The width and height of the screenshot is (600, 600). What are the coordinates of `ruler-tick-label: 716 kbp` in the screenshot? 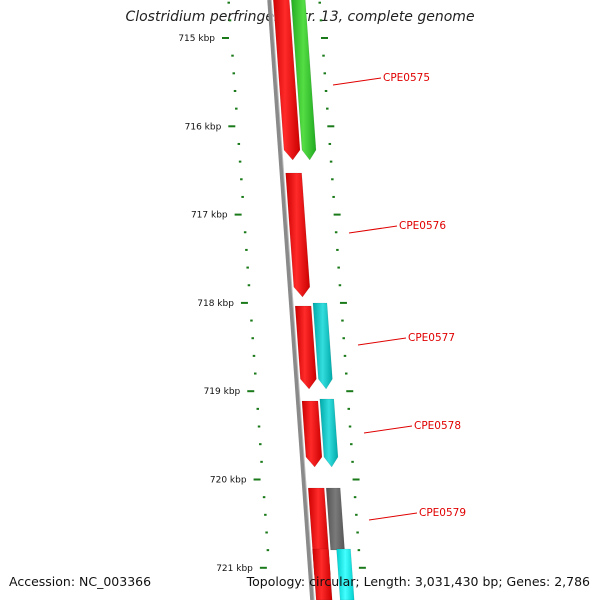 It's located at (203, 127).